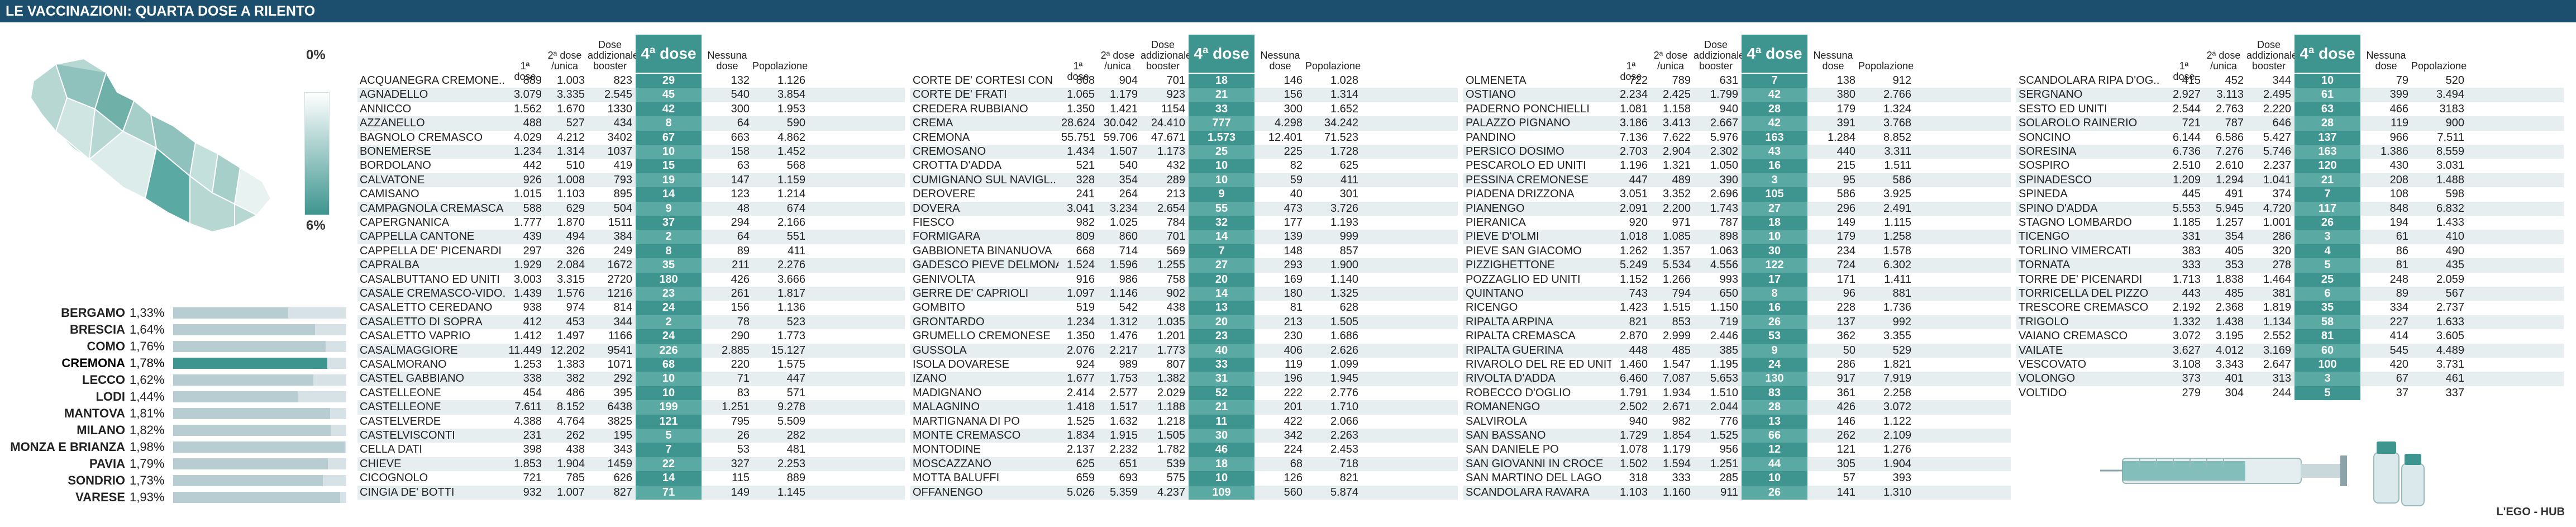 The height and width of the screenshot is (527, 2576). I want to click on header-fourth-dose: 4ª dose, so click(2327, 54).